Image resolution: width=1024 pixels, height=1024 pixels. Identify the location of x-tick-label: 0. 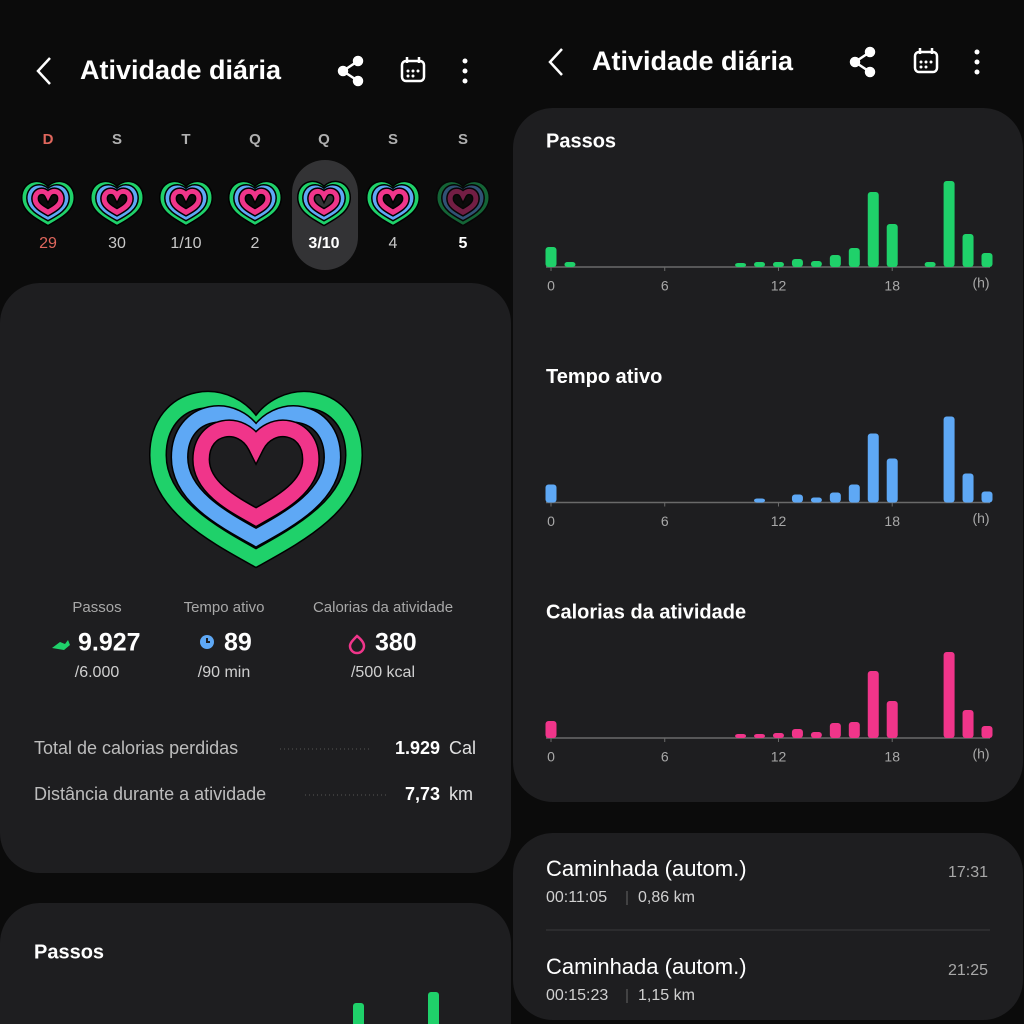
(551, 521).